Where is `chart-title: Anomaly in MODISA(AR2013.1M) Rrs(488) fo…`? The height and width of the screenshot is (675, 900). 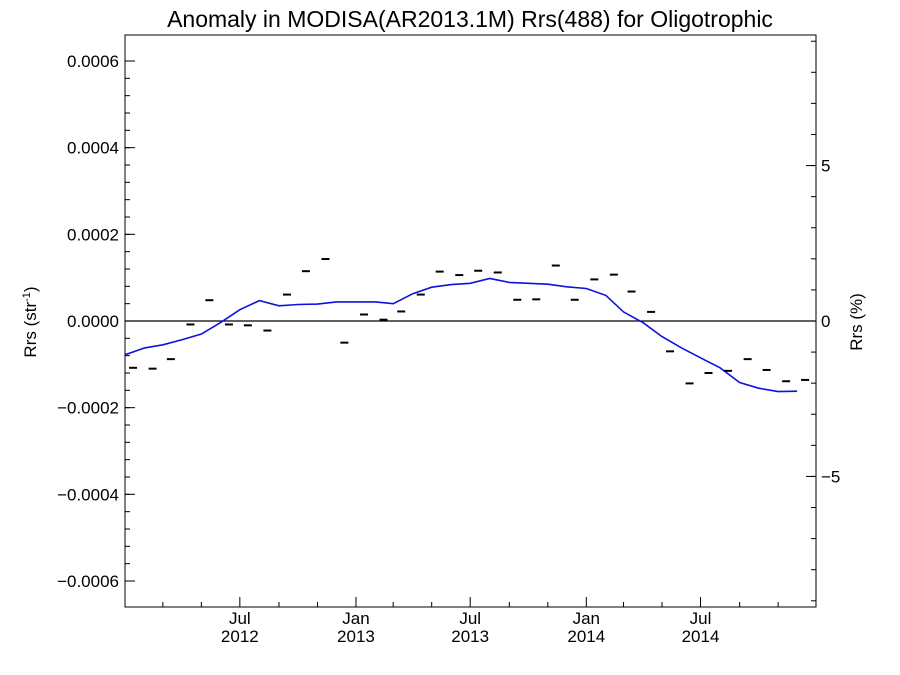 chart-title: Anomaly in MODISA(AR2013.1M) Rrs(488) fo… is located at coordinates (470, 19).